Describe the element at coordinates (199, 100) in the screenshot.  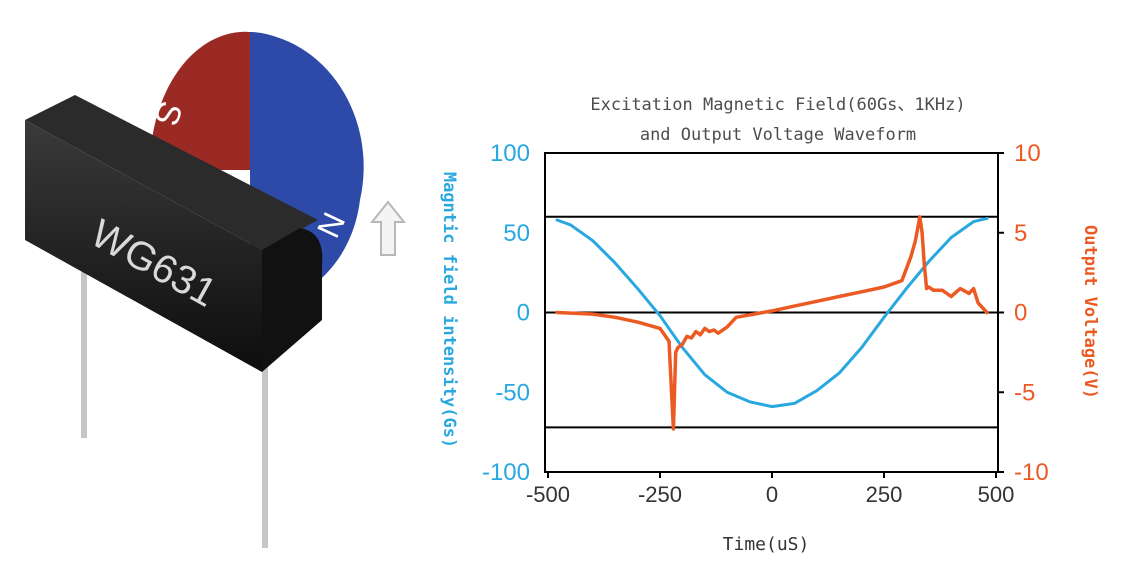
I see `magnet-south-half` at that location.